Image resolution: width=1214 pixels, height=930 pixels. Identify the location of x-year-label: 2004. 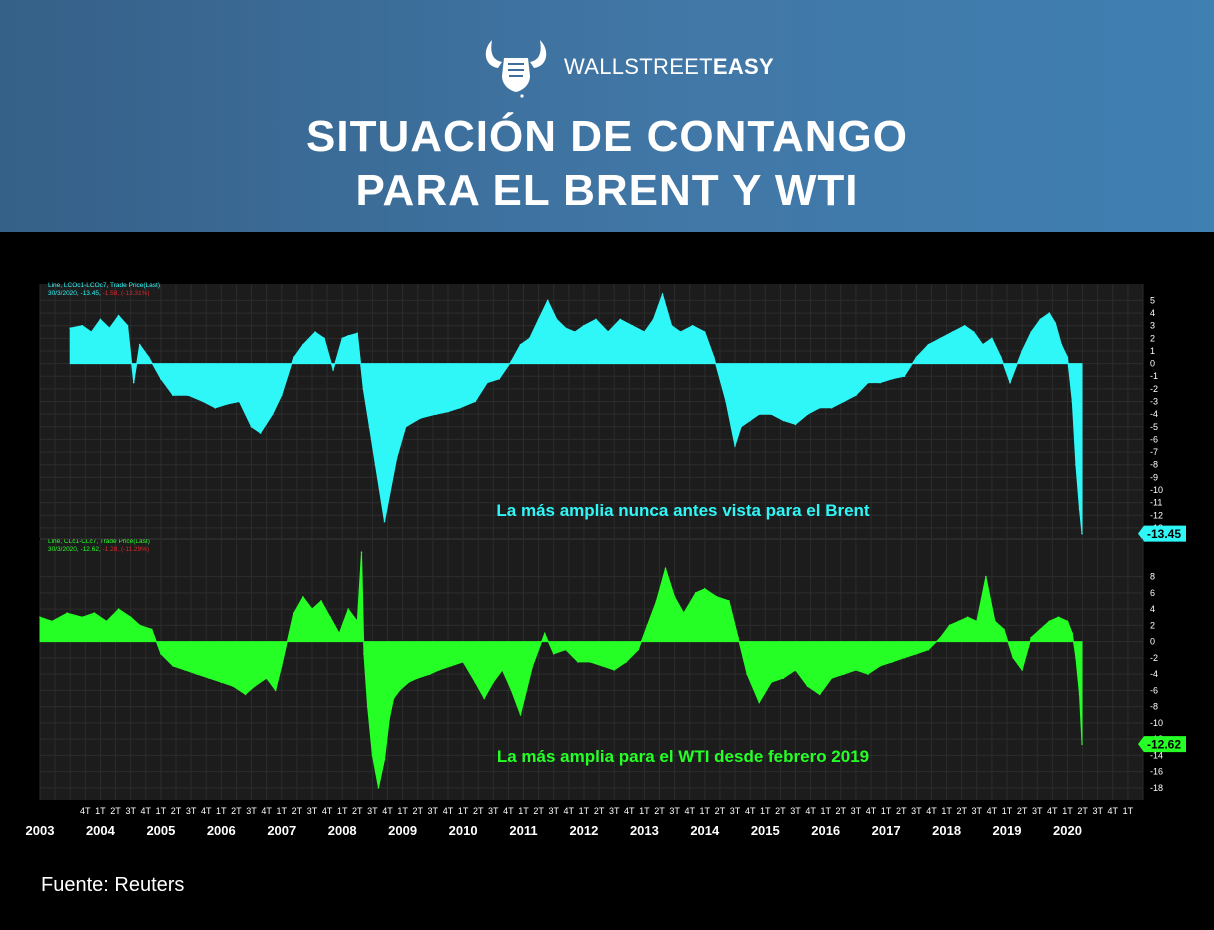
(101, 830).